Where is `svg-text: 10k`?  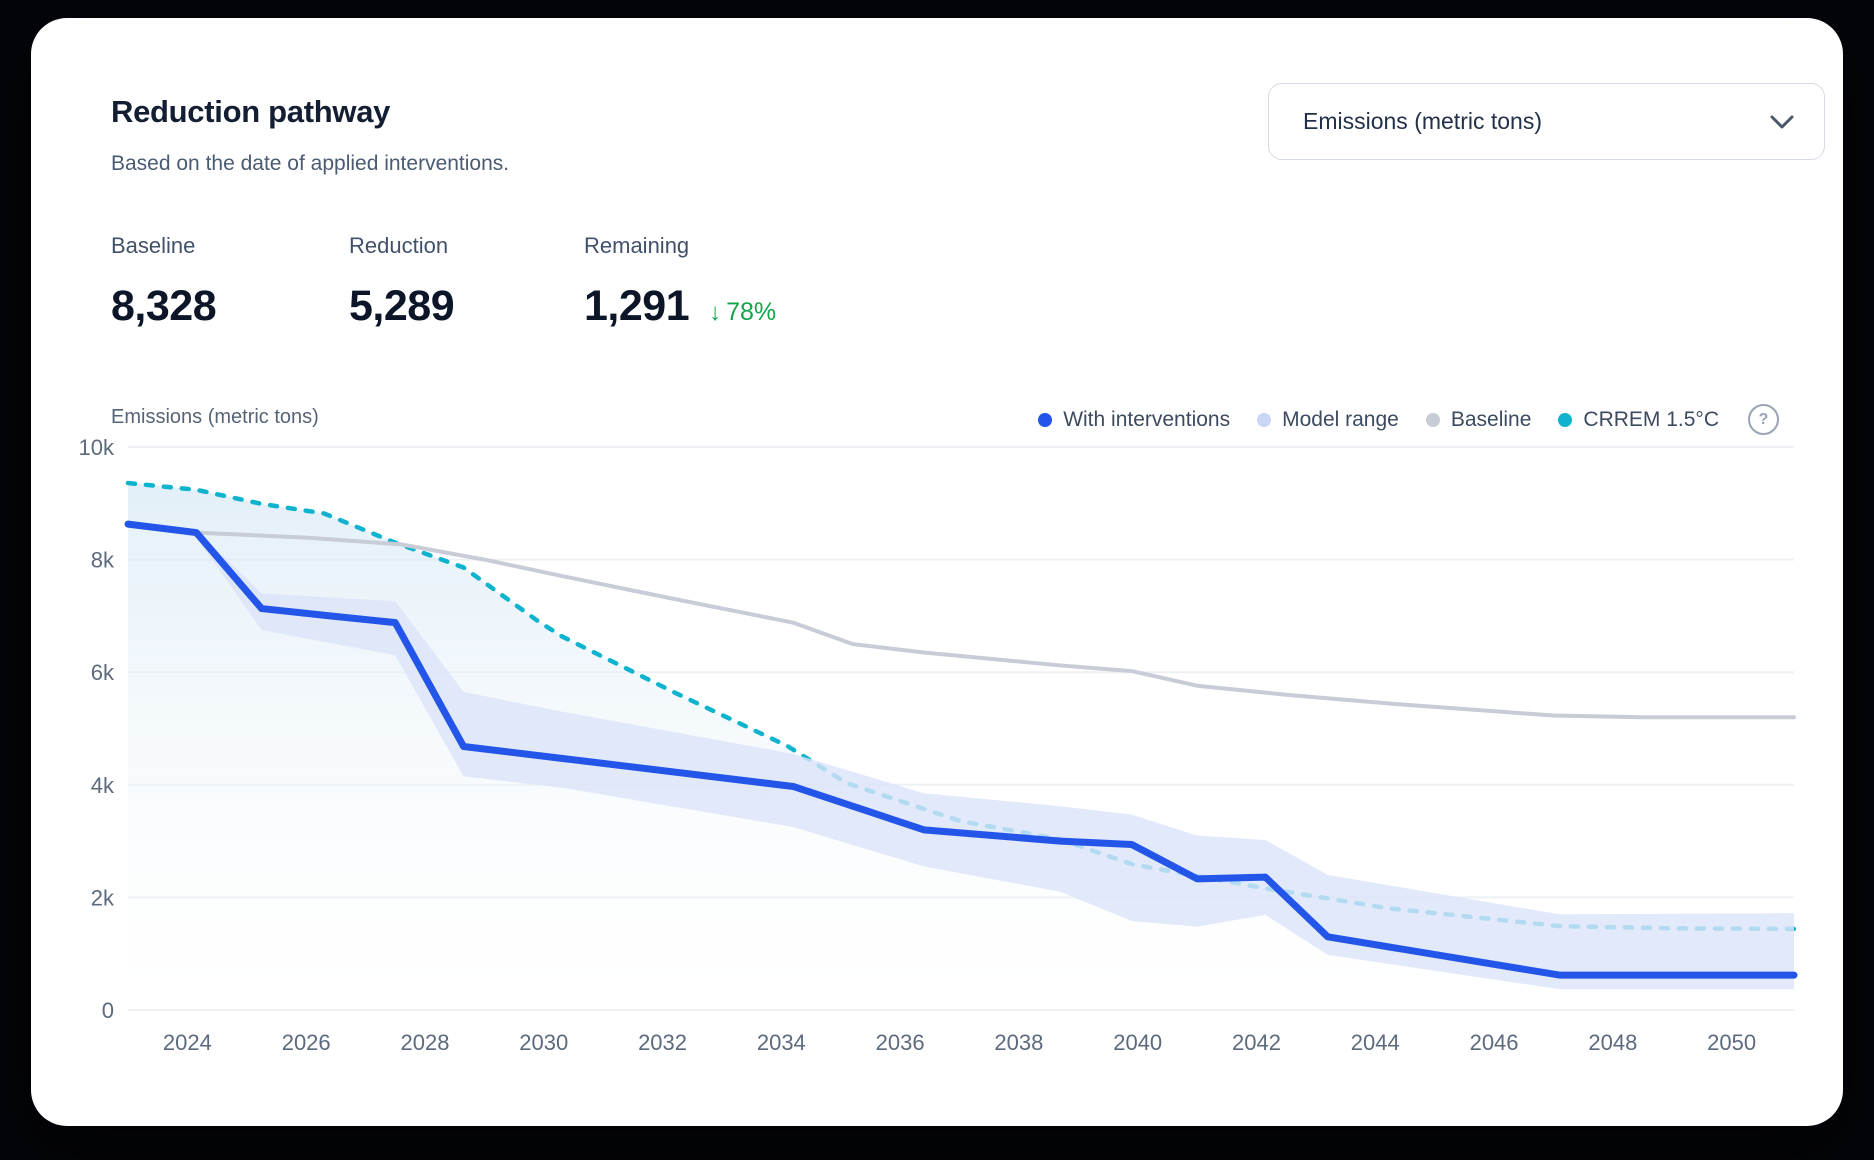
svg-text: 10k is located at coordinates (97, 447).